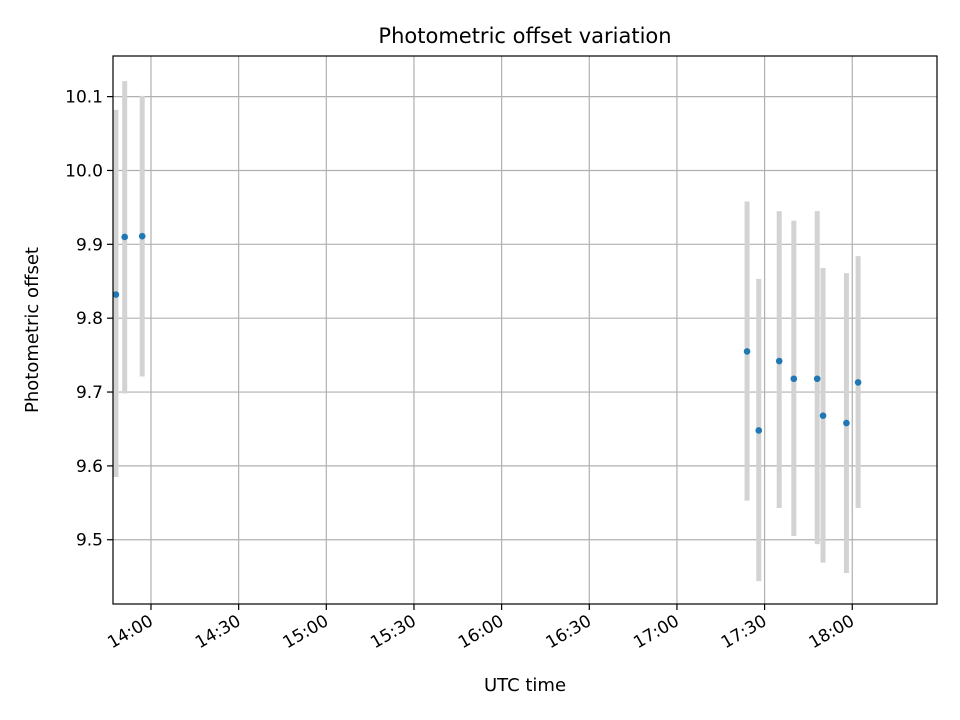  What do you see at coordinates (306, 632) in the screenshot?
I see `x-tick-label: 15:00` at bounding box center [306, 632].